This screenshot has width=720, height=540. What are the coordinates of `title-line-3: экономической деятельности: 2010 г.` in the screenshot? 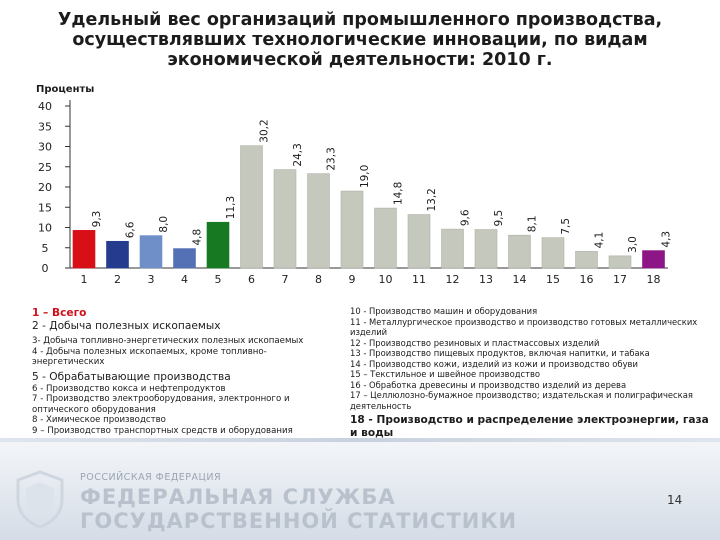 It's located at (360, 60).